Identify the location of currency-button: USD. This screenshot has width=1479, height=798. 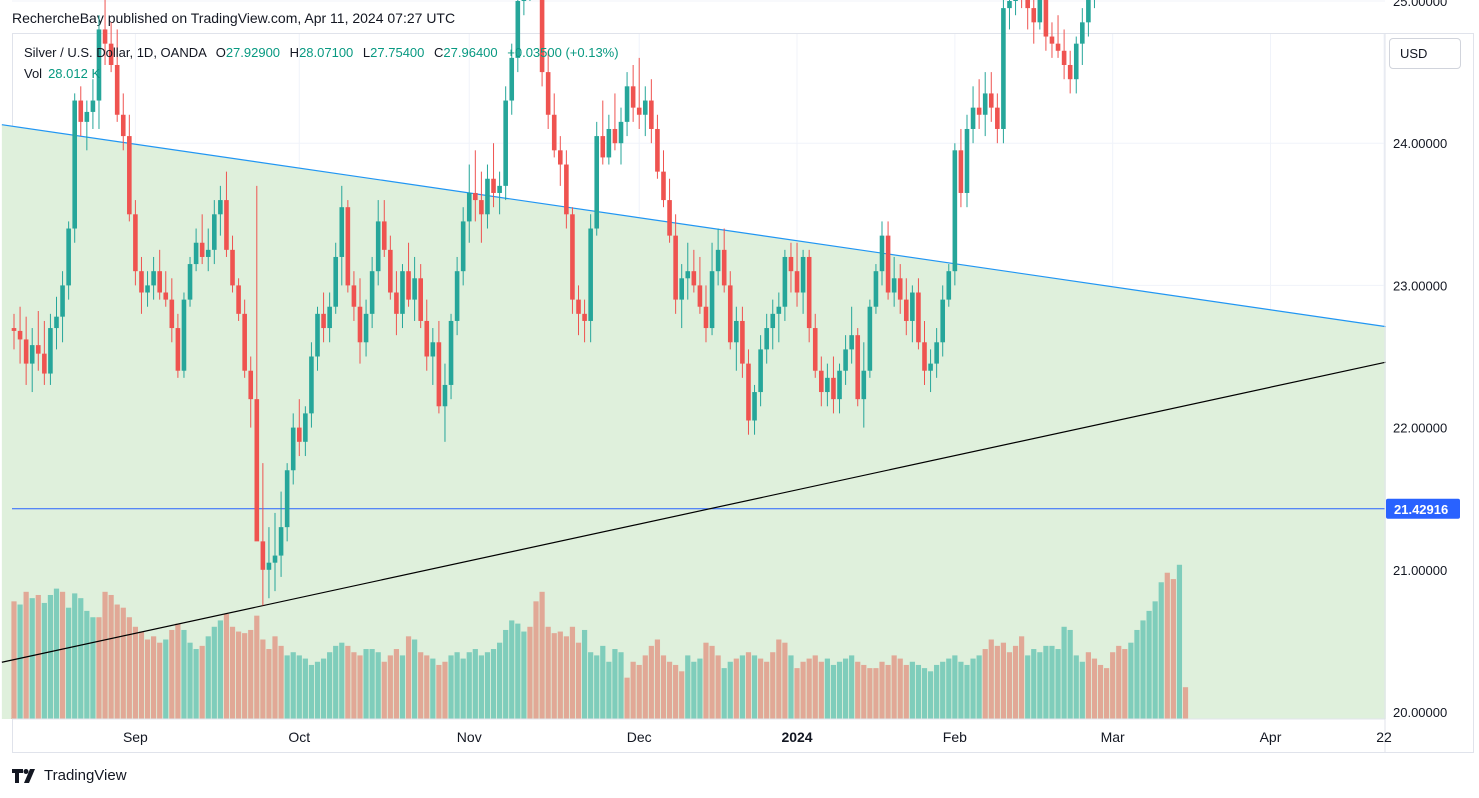
(1425, 53).